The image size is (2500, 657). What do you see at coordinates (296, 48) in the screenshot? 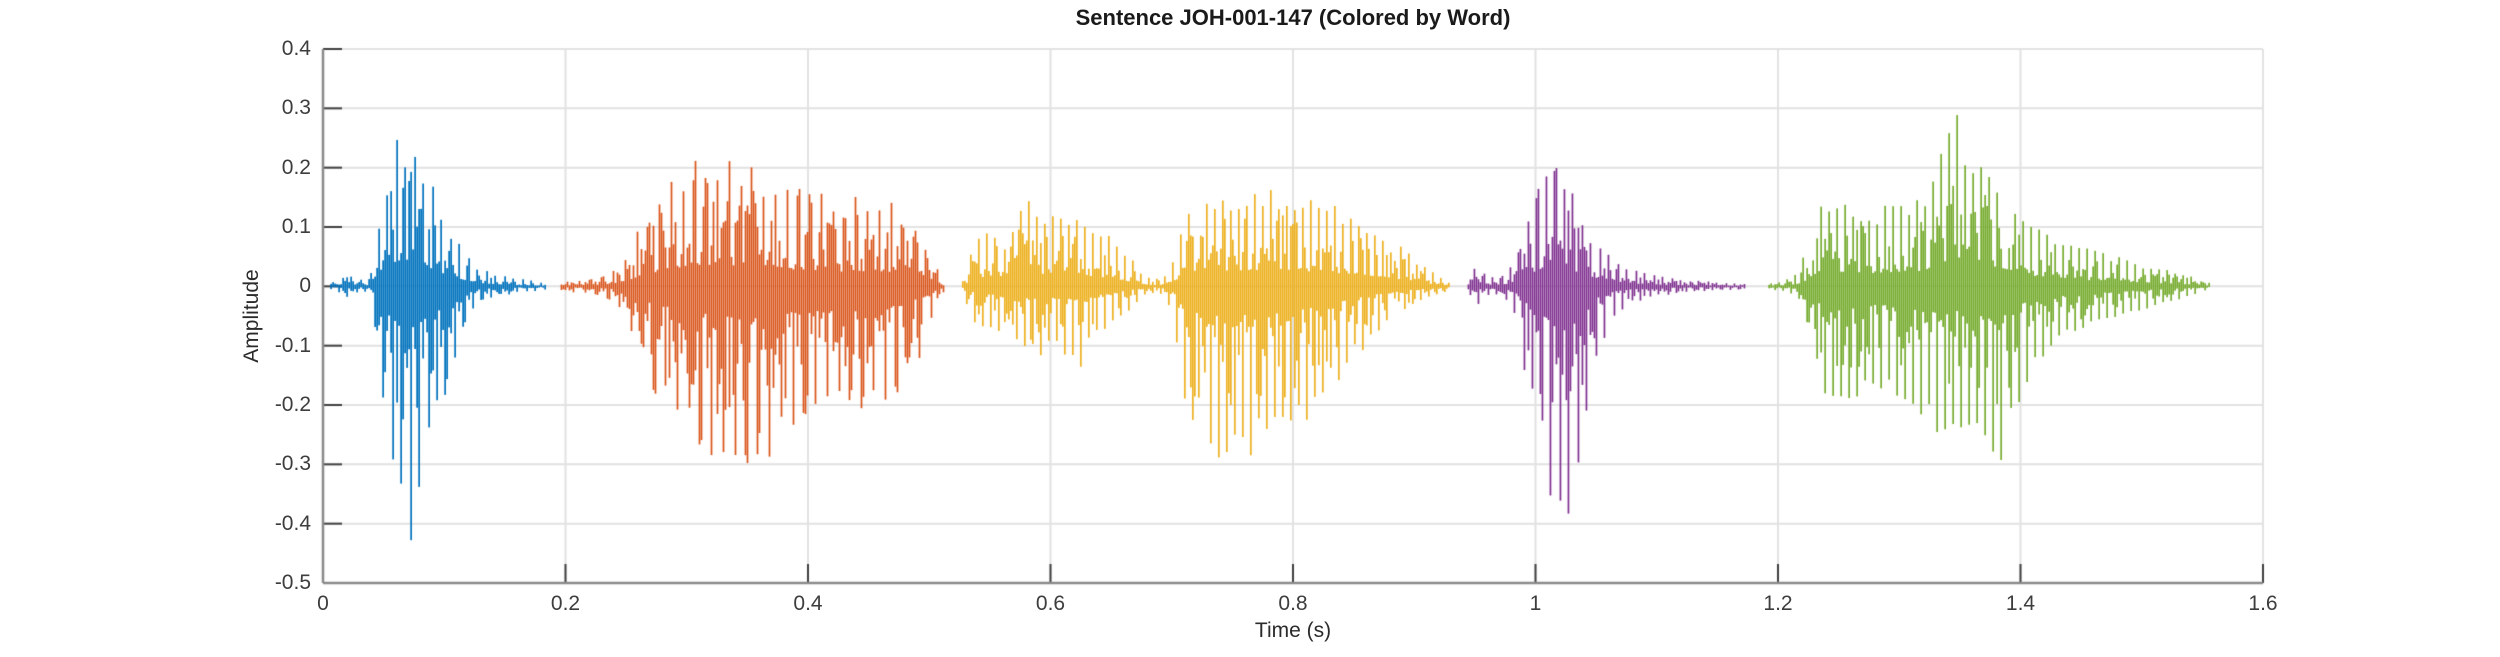
I see `y-tick-label: 0.4` at bounding box center [296, 48].